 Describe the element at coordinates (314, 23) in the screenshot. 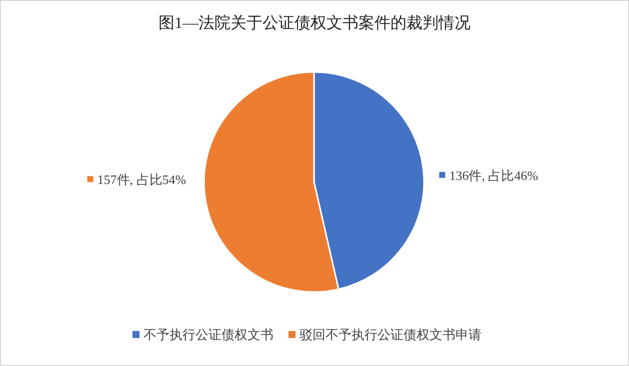

I see `chart-title: 图1—法院关于公证债权文书案件的裁判情况` at that location.